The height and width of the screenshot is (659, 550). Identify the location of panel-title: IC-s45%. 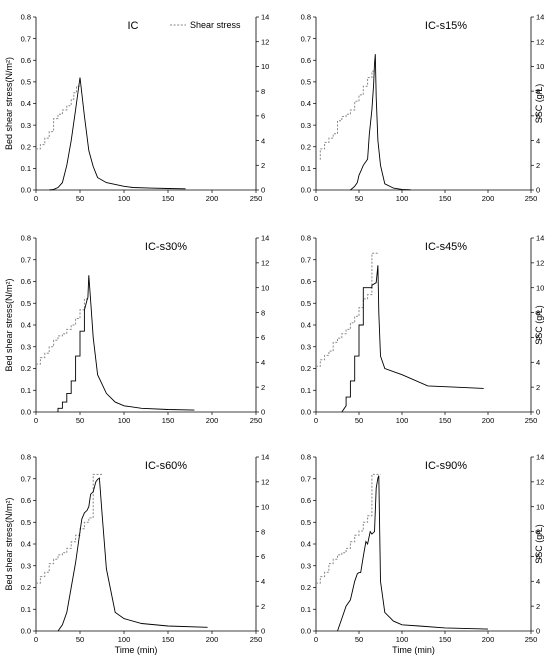
(446, 247).